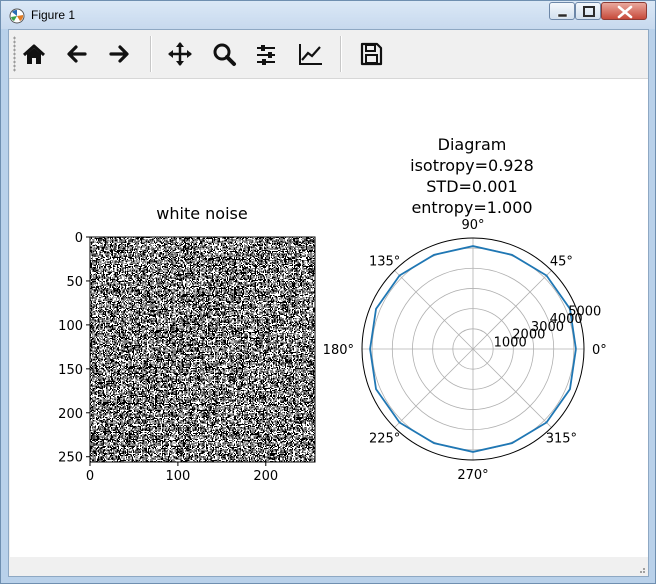 The width and height of the screenshot is (656, 584). What do you see at coordinates (70, 458) in the screenshot?
I see `y-tick-label: 250` at bounding box center [70, 458].